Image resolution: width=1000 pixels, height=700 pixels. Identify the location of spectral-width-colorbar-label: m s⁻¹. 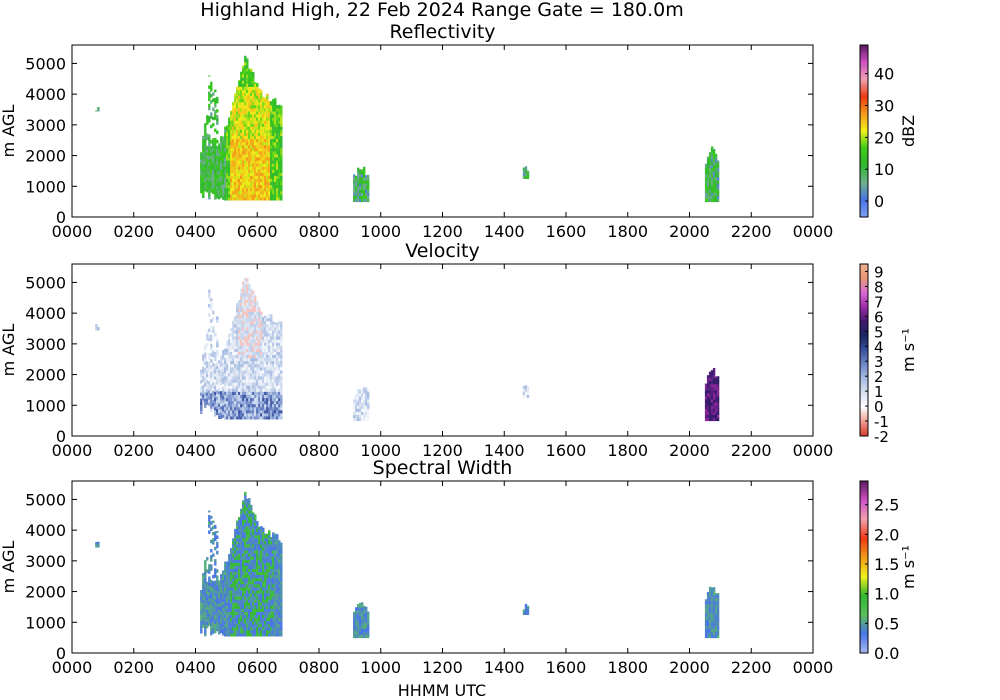
(908, 567).